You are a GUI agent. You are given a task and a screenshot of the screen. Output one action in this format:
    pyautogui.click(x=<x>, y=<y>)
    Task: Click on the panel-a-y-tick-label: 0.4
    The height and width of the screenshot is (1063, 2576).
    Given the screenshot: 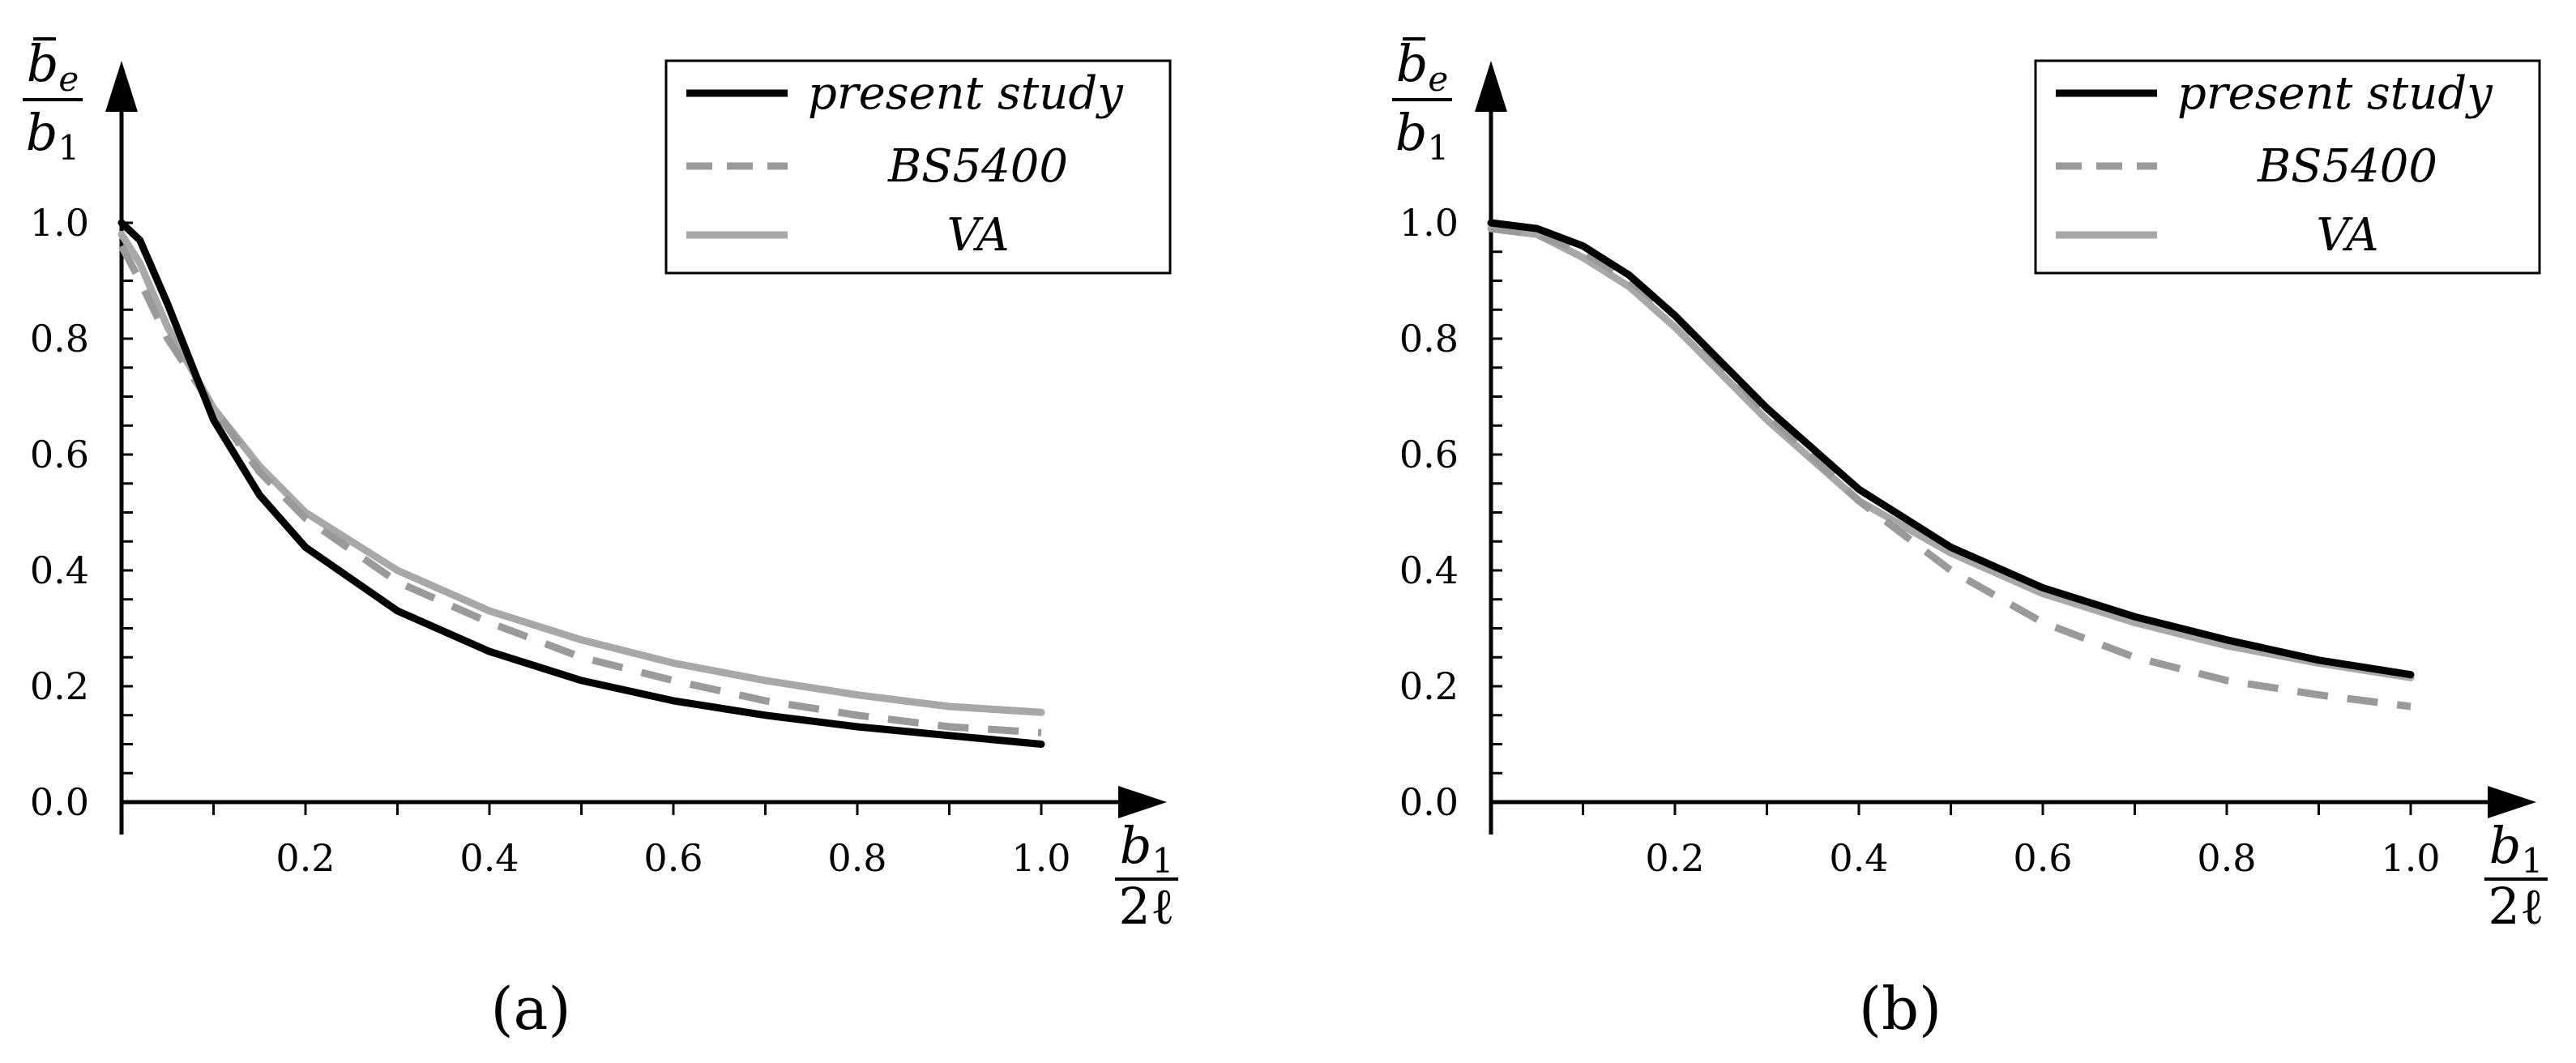 What is the action you would take?
    pyautogui.click(x=59, y=570)
    